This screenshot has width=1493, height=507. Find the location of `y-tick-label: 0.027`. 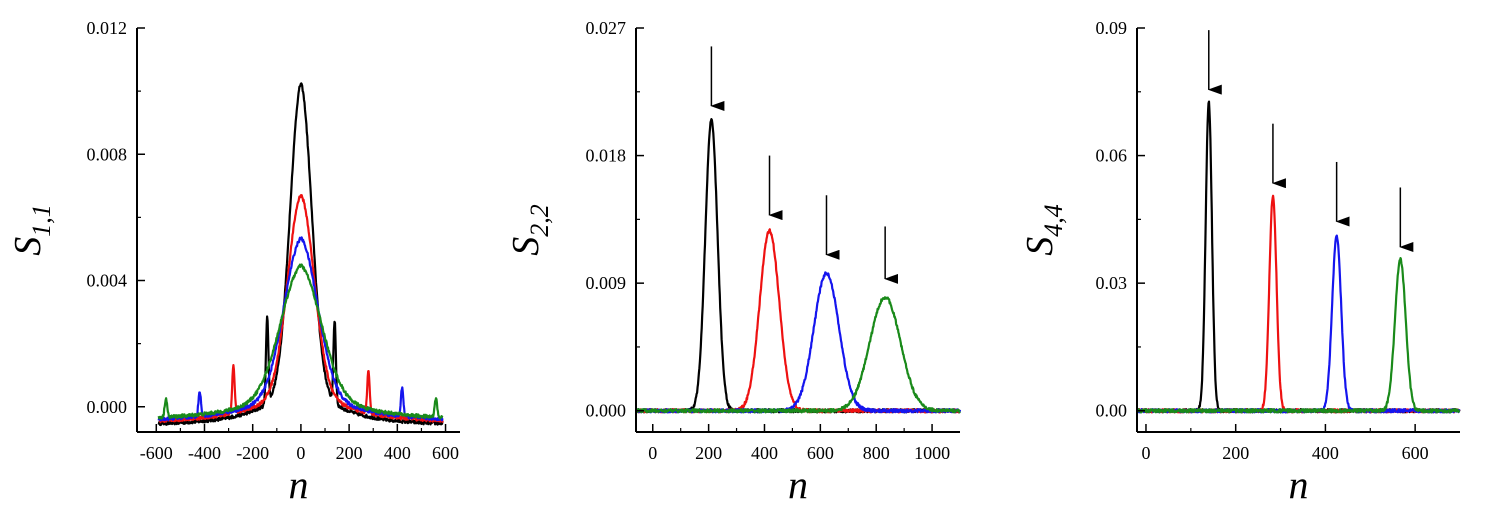

y-tick-label: 0.027 is located at coordinates (606, 28).